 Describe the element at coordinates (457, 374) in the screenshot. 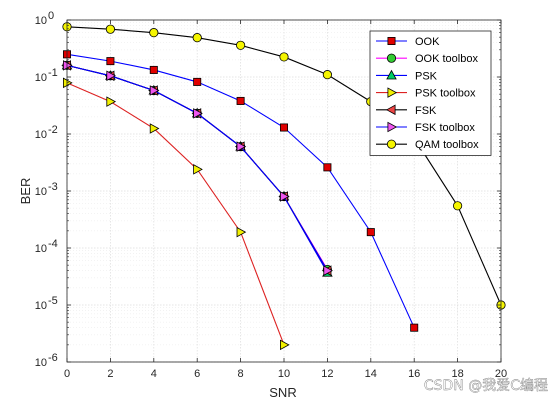

I see `x-tick-label: 18` at that location.